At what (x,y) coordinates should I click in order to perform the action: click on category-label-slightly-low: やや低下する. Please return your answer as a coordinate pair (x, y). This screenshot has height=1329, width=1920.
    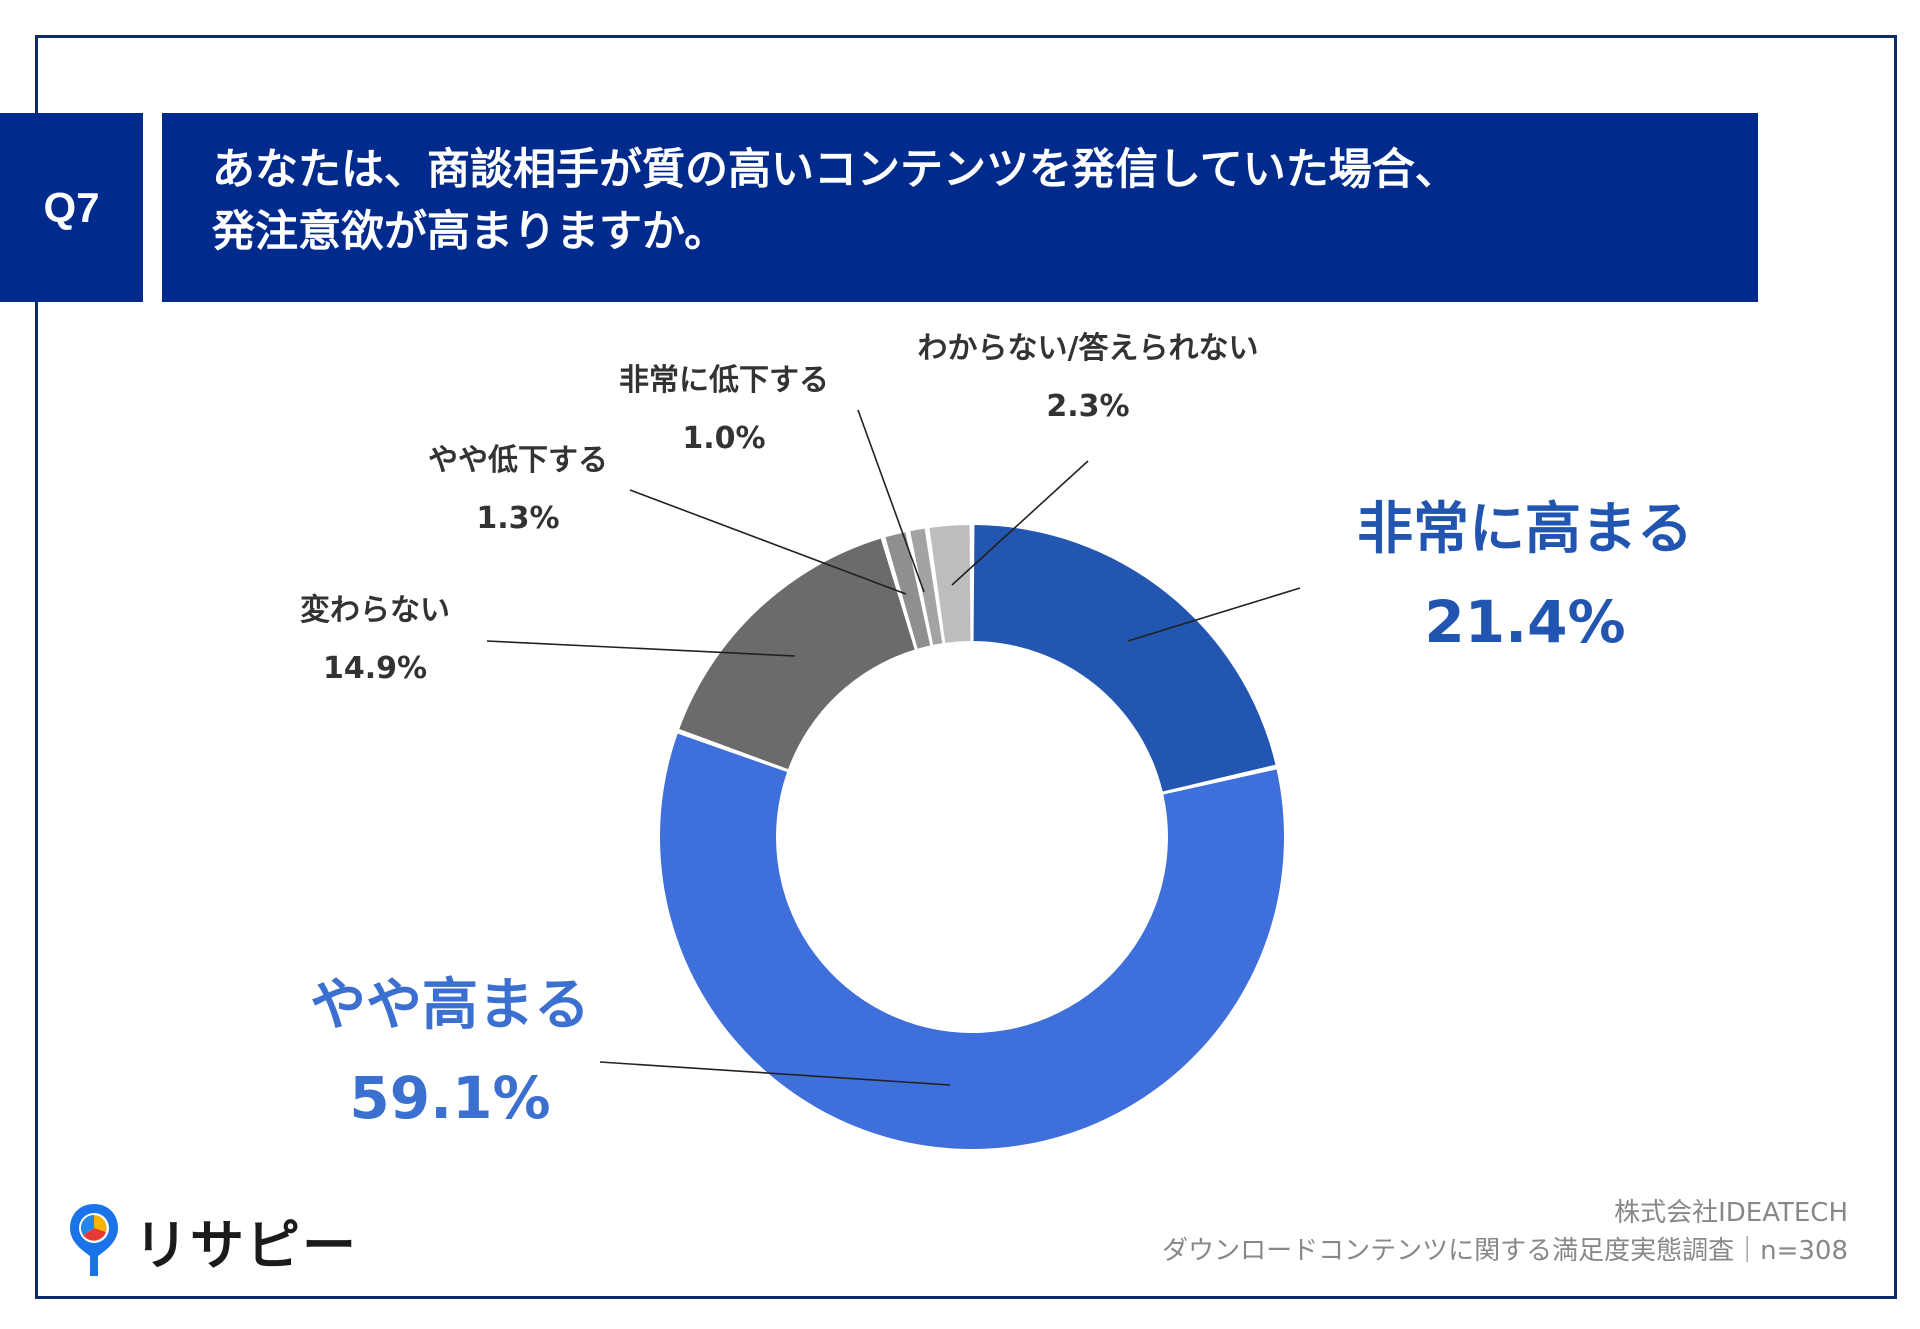
    Looking at the image, I should click on (518, 460).